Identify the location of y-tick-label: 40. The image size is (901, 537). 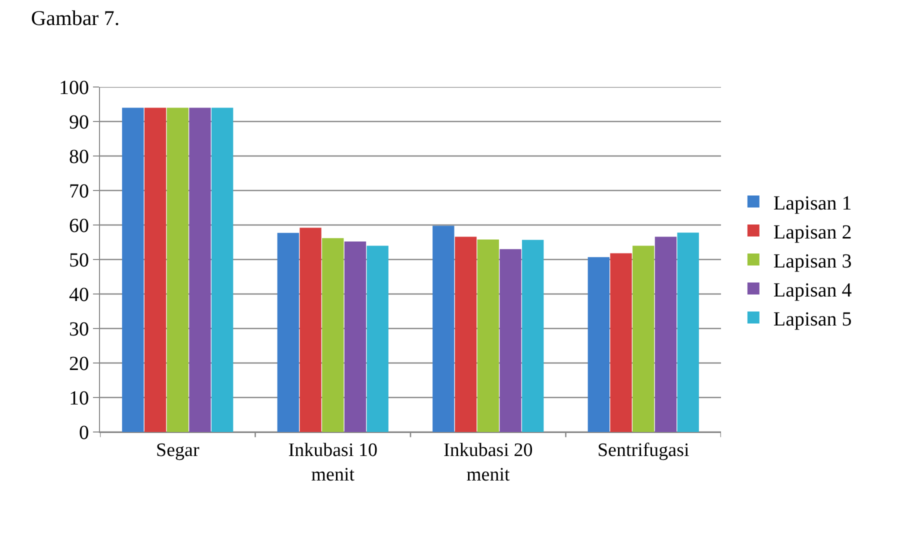
(79, 295).